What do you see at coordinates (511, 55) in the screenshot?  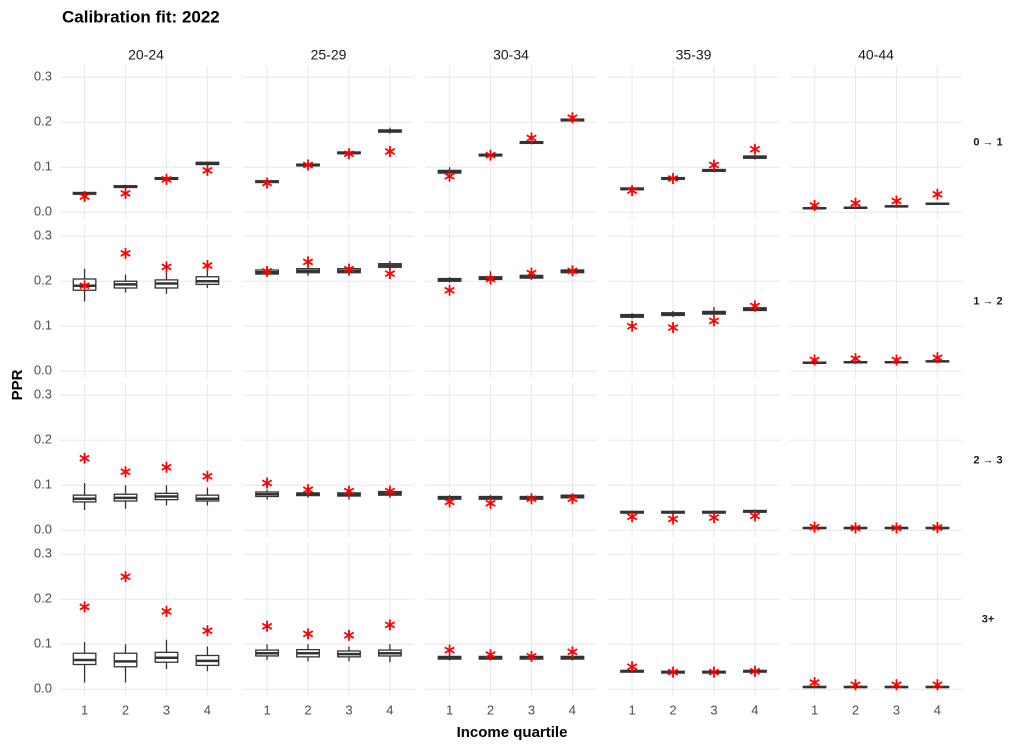 I see `column-strip-label: 30-34` at bounding box center [511, 55].